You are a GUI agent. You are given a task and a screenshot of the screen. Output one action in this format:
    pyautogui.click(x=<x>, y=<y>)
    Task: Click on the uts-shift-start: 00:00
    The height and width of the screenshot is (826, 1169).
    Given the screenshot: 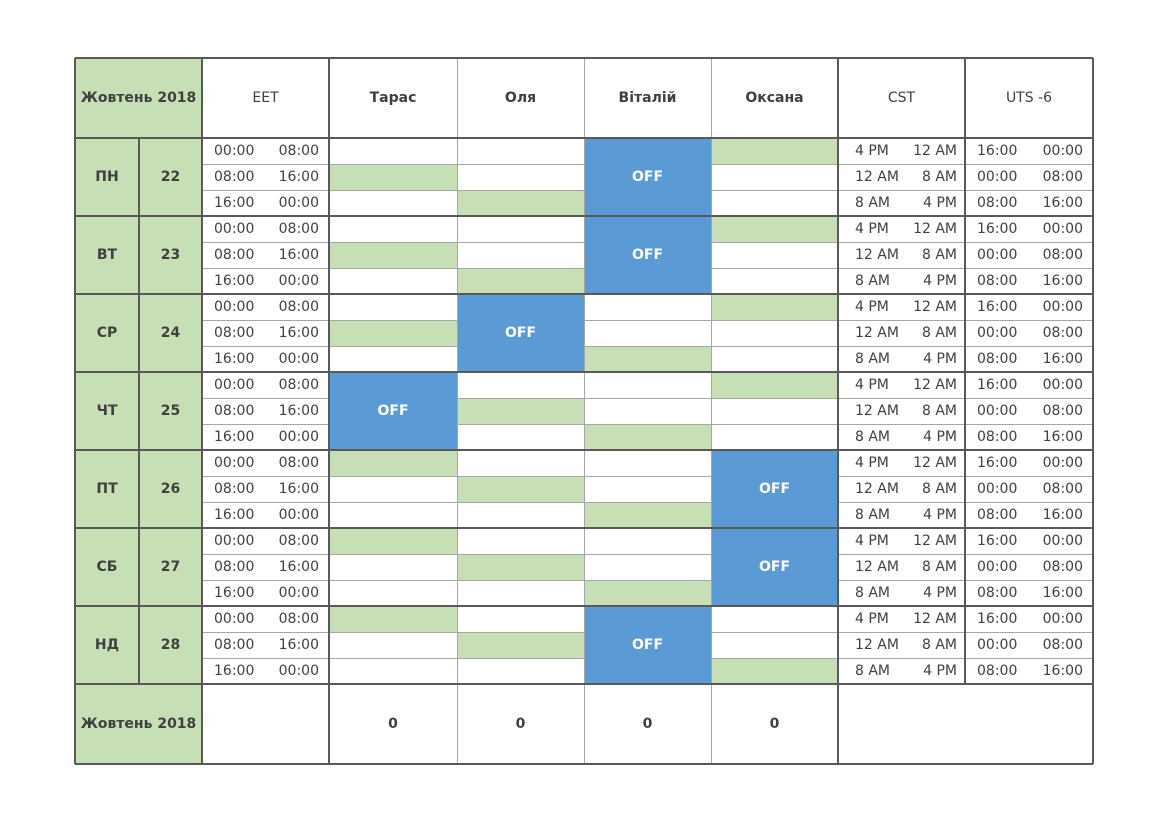 What is the action you would take?
    pyautogui.click(x=997, y=333)
    